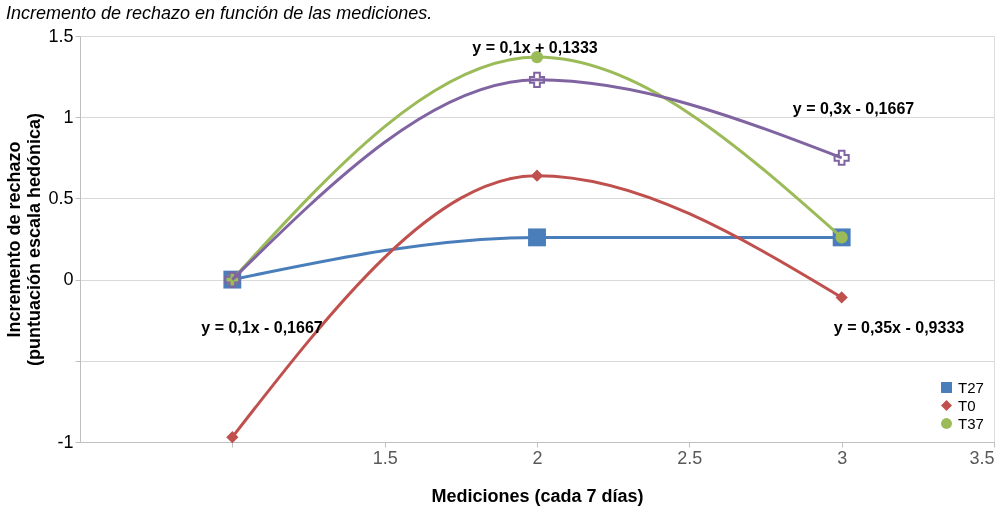 The image size is (1005, 515). What do you see at coordinates (853, 108) in the screenshot?
I see `annotation: y = 0,3x - 0,1667` at bounding box center [853, 108].